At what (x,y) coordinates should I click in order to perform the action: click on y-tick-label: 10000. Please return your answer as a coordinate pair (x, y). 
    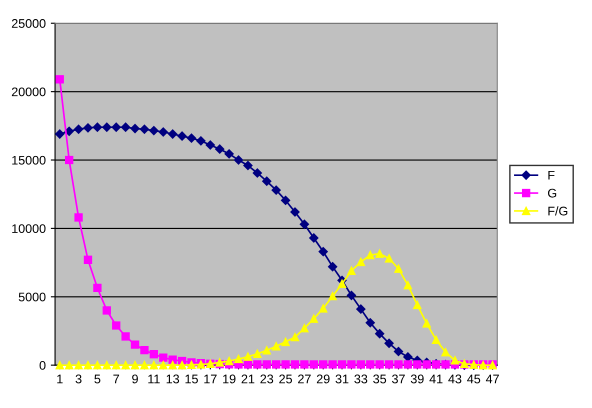
    Looking at the image, I should click on (29, 229).